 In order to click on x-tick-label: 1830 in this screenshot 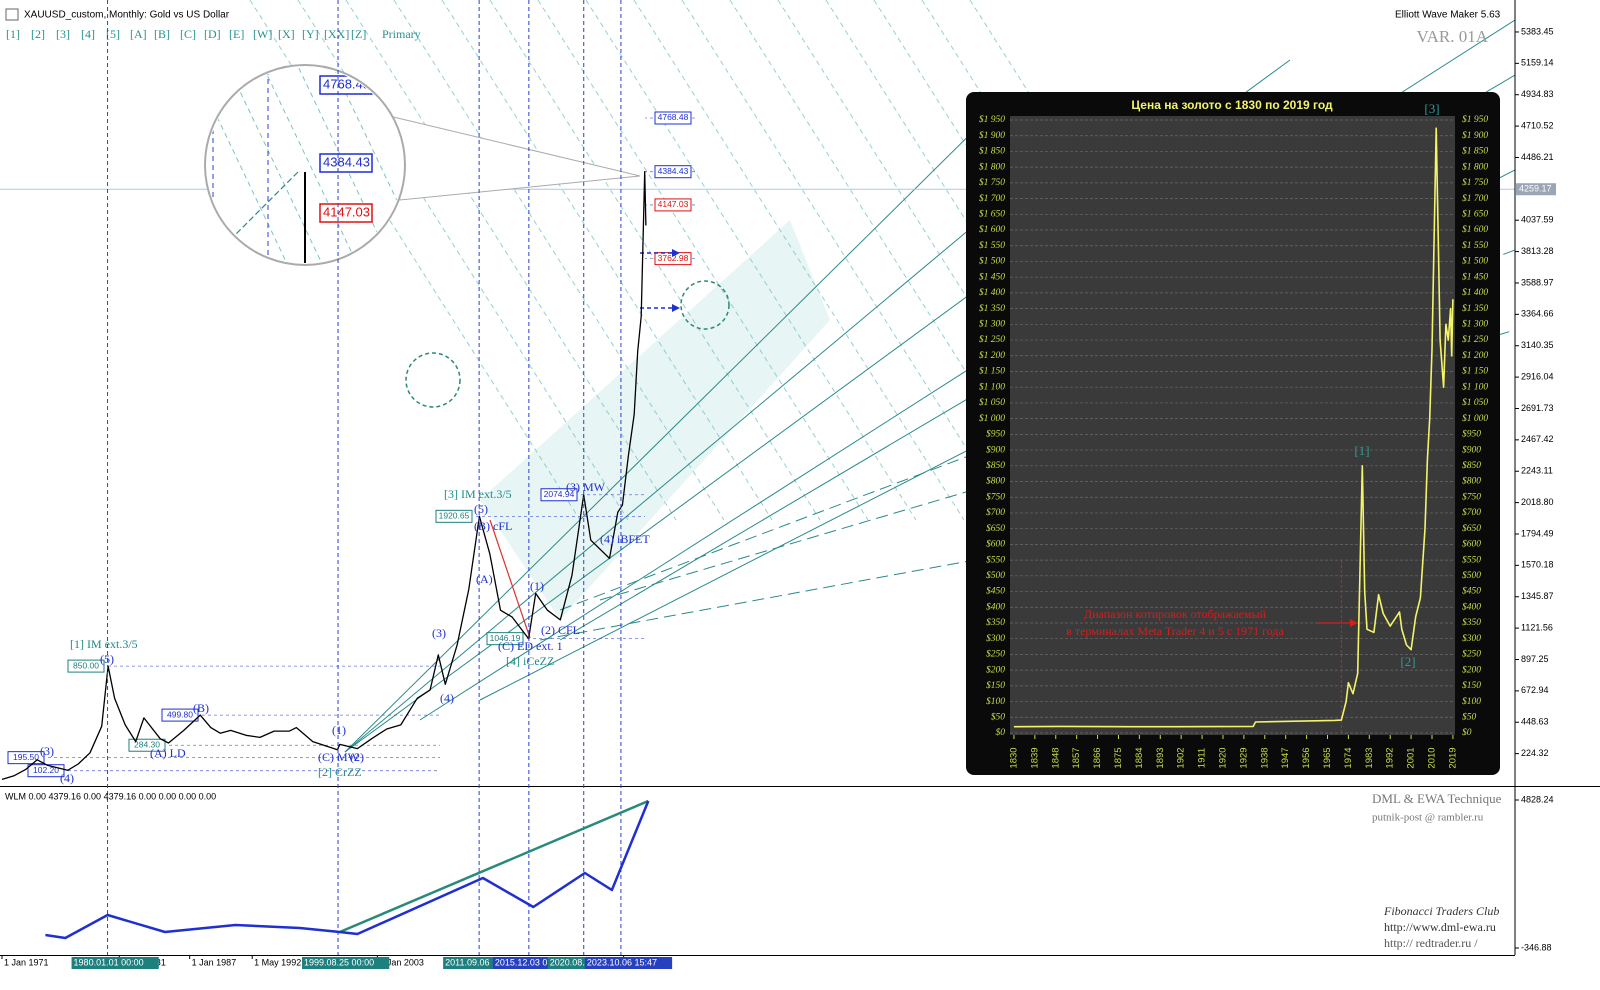, I will do `click(1013, 757)`.